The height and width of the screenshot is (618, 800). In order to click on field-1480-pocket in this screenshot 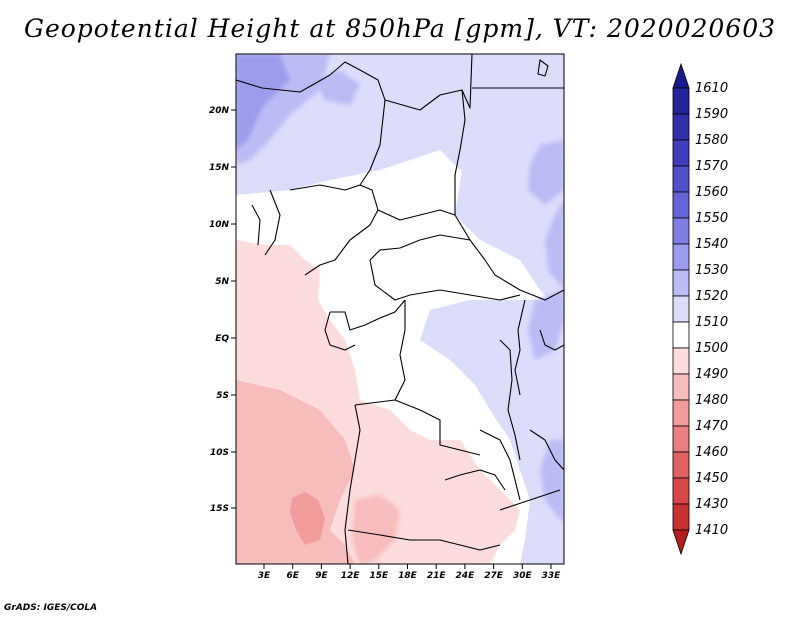, I will do `click(307, 518)`.